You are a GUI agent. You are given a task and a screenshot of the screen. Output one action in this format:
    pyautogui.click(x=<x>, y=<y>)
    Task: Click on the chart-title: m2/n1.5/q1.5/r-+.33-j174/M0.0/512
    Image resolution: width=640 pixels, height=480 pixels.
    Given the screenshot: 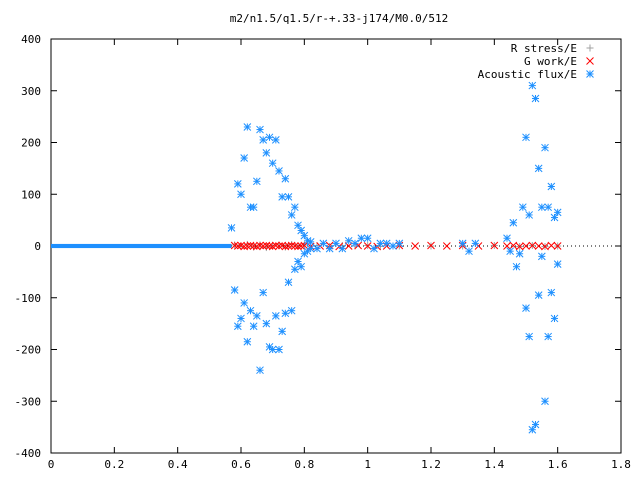 What is the action you would take?
    pyautogui.click(x=339, y=18)
    